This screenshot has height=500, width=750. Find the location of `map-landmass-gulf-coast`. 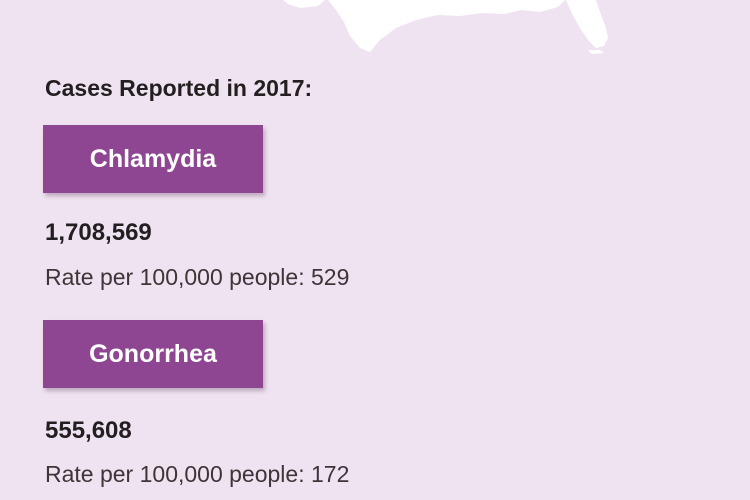

map-landmass-gulf-coast is located at coordinates (446, 26).